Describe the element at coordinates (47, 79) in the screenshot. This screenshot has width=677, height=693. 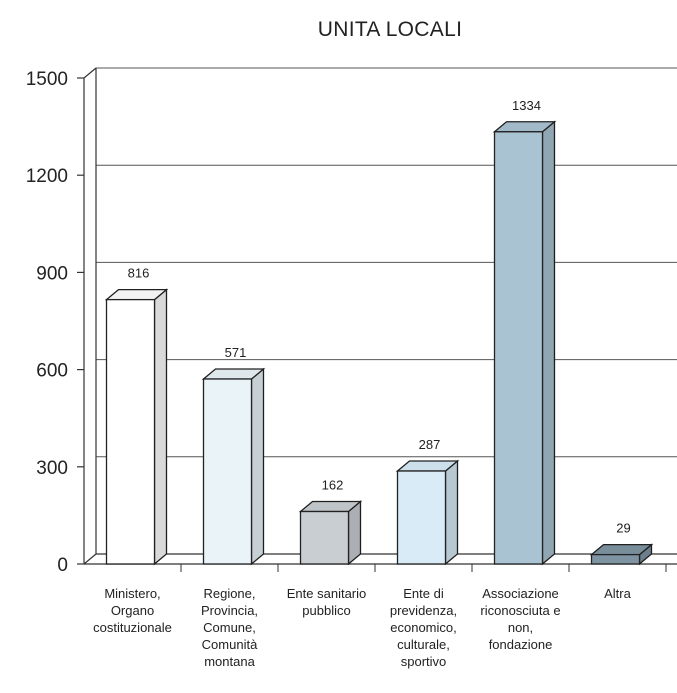
I see `y-tick-label: 1500` at that location.